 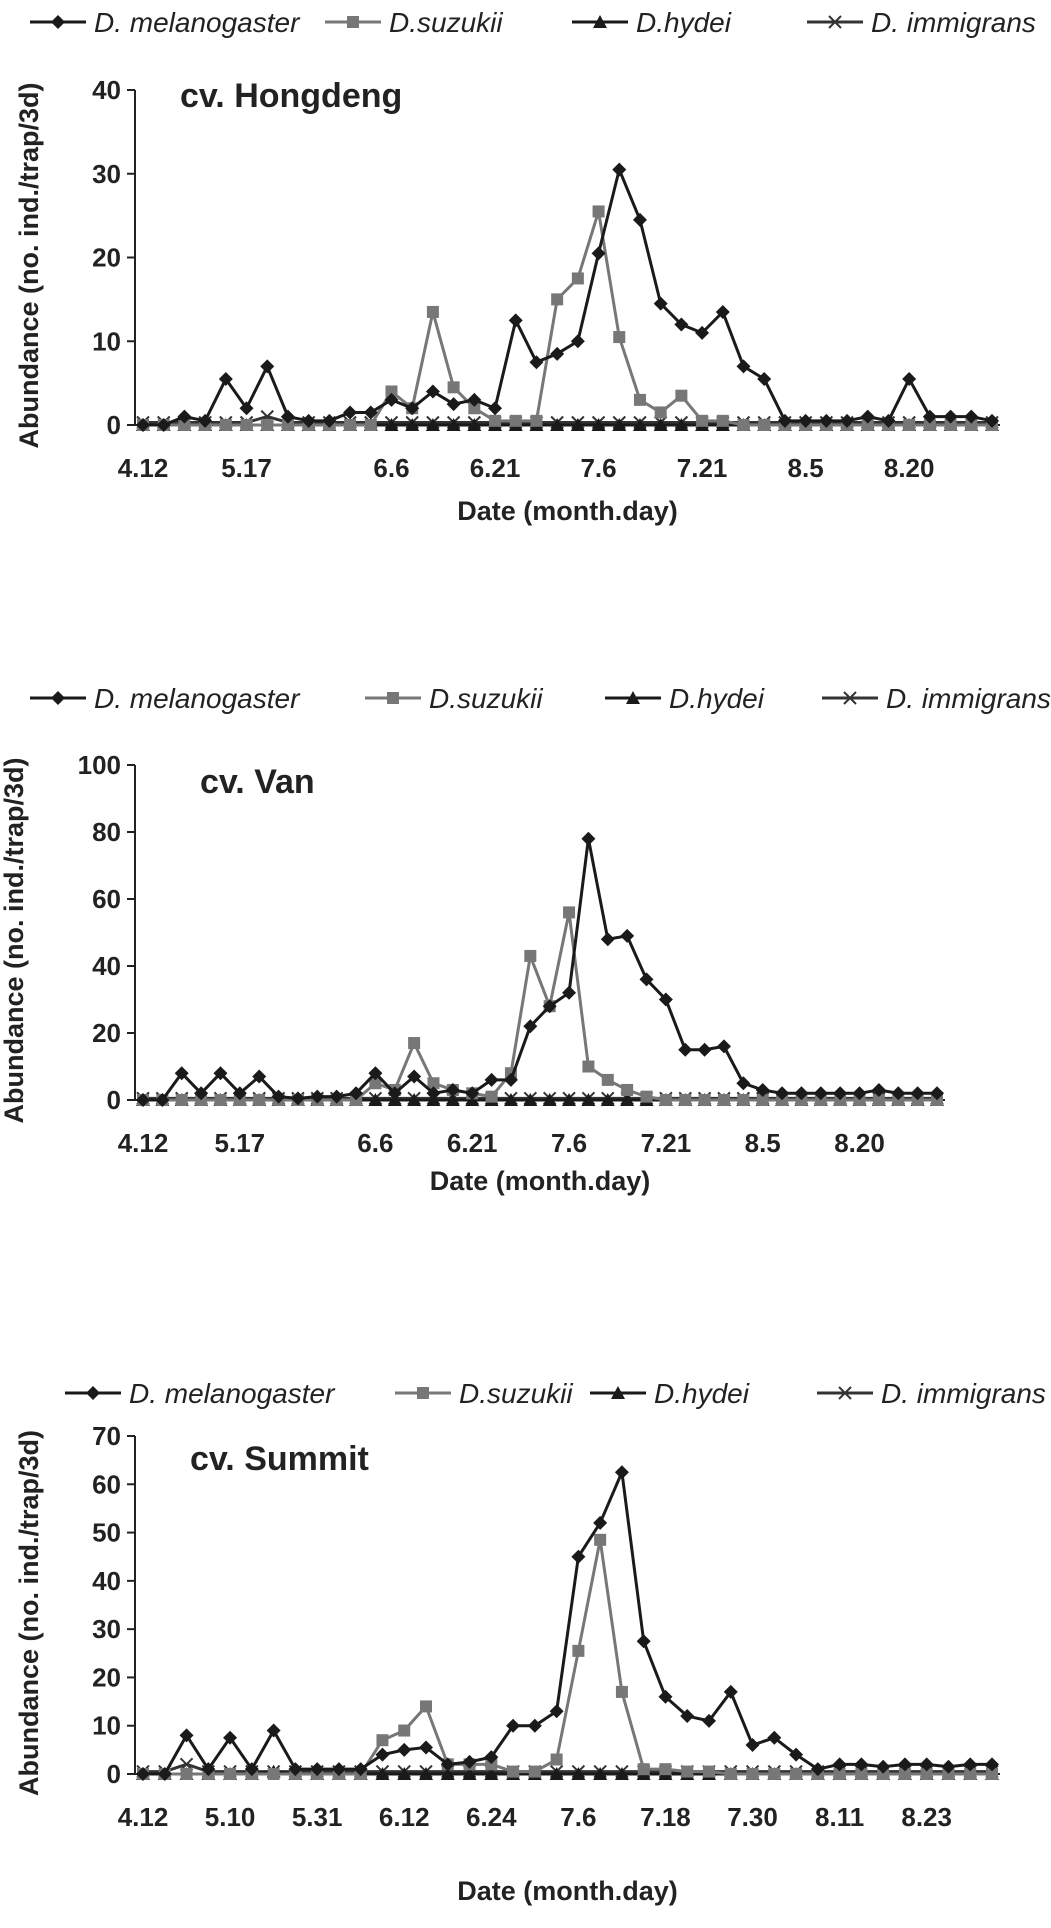 I want to click on x-tick-label: 6.6, so click(x=375, y=1143).